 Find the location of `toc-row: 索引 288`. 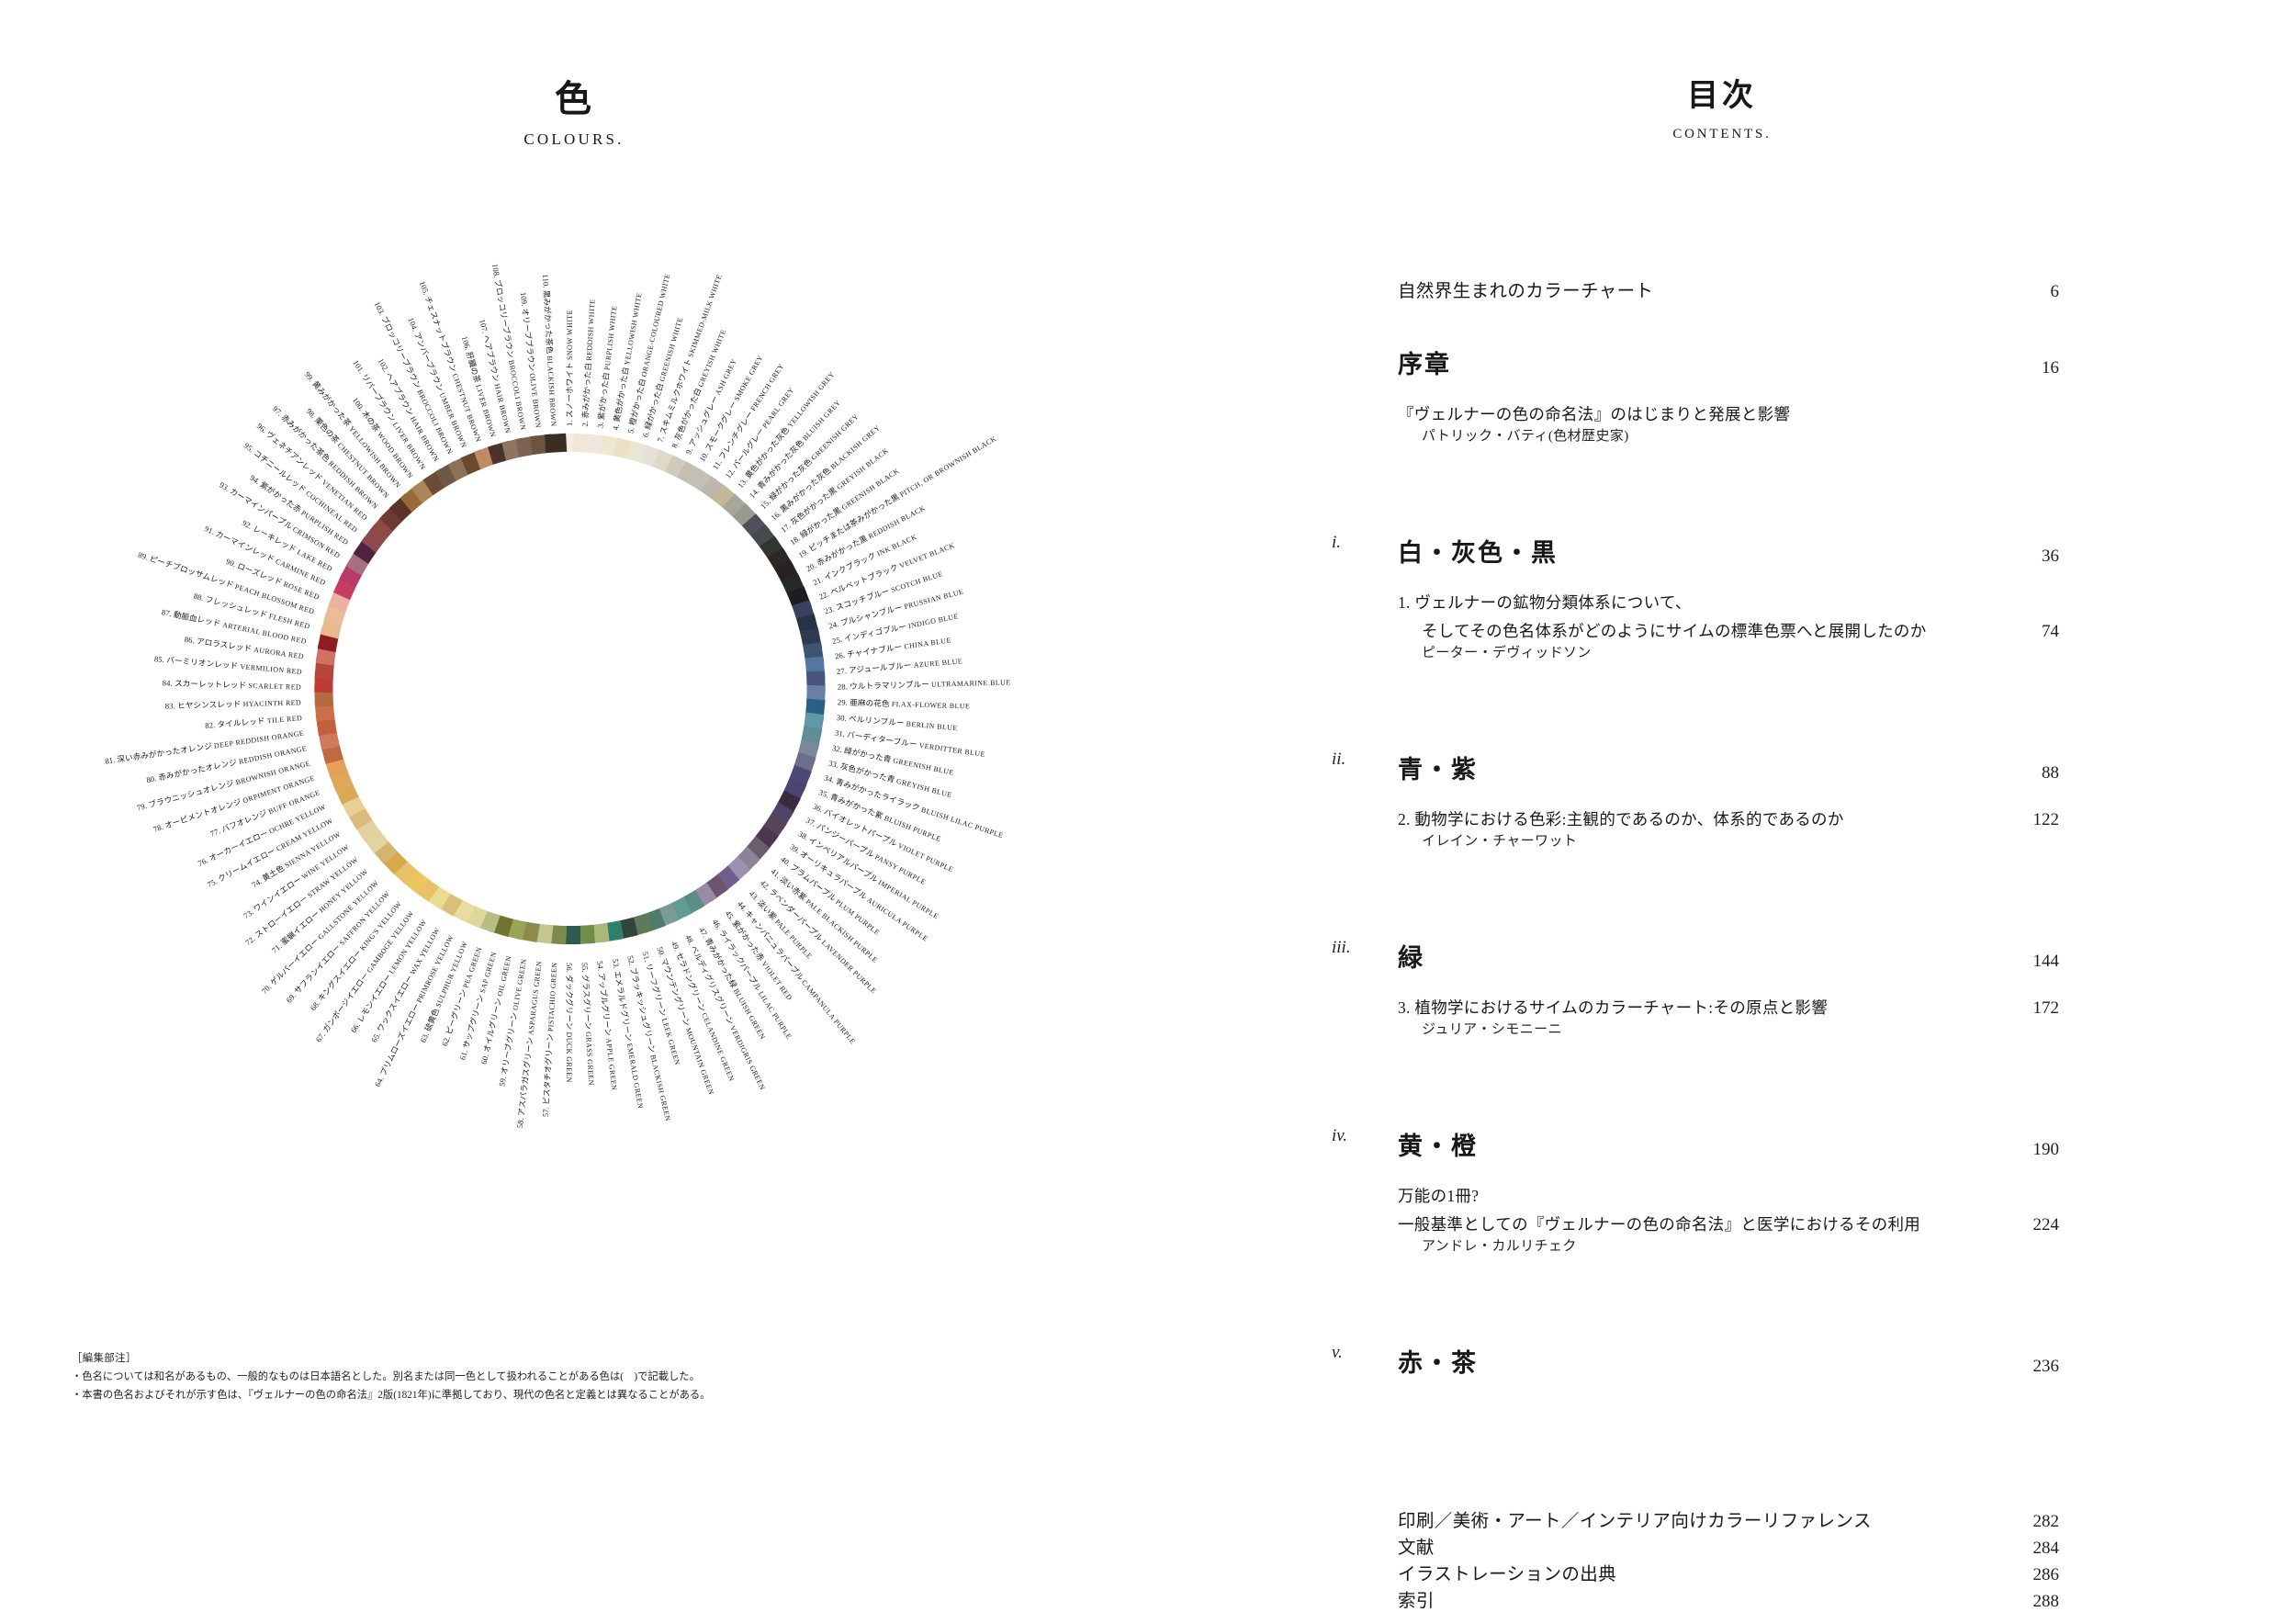

toc-row: 索引 288 is located at coordinates (1728, 1598).